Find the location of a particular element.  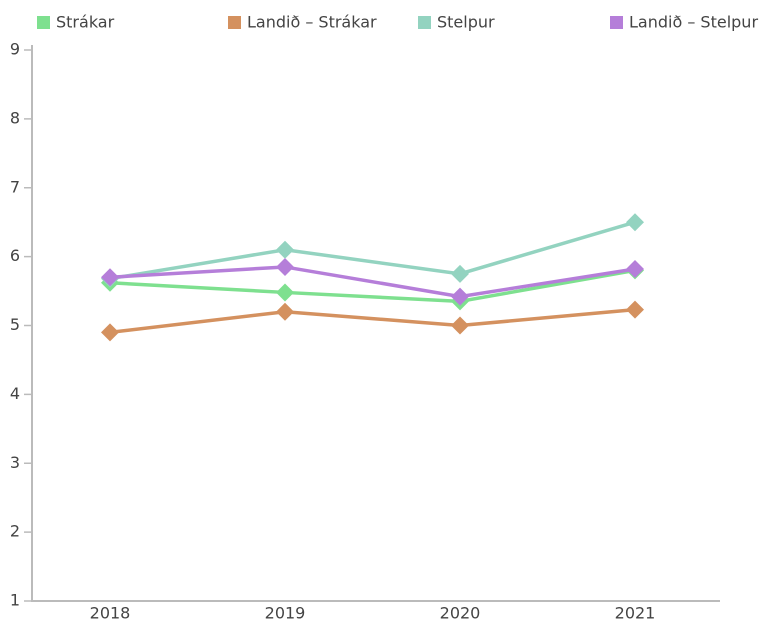

y-tick-label: 6 is located at coordinates (15, 255).